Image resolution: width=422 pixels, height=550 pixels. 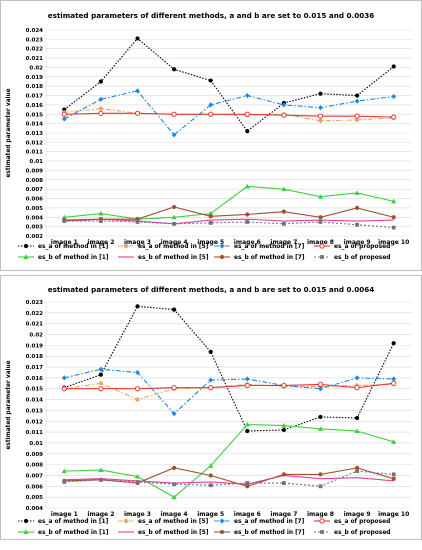 I want to click on y-tick-label: 0.008, so click(x=35, y=466).